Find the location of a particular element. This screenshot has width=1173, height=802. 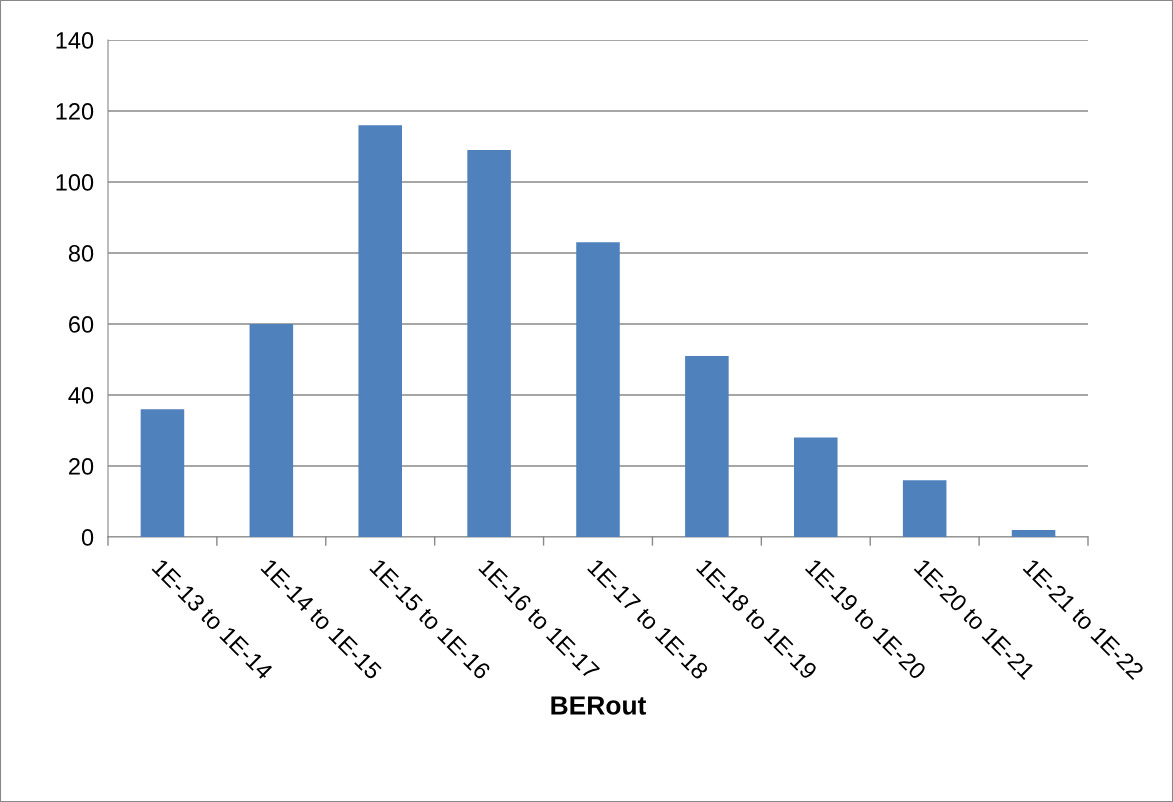

y-tick-label: 120 is located at coordinates (75, 111).